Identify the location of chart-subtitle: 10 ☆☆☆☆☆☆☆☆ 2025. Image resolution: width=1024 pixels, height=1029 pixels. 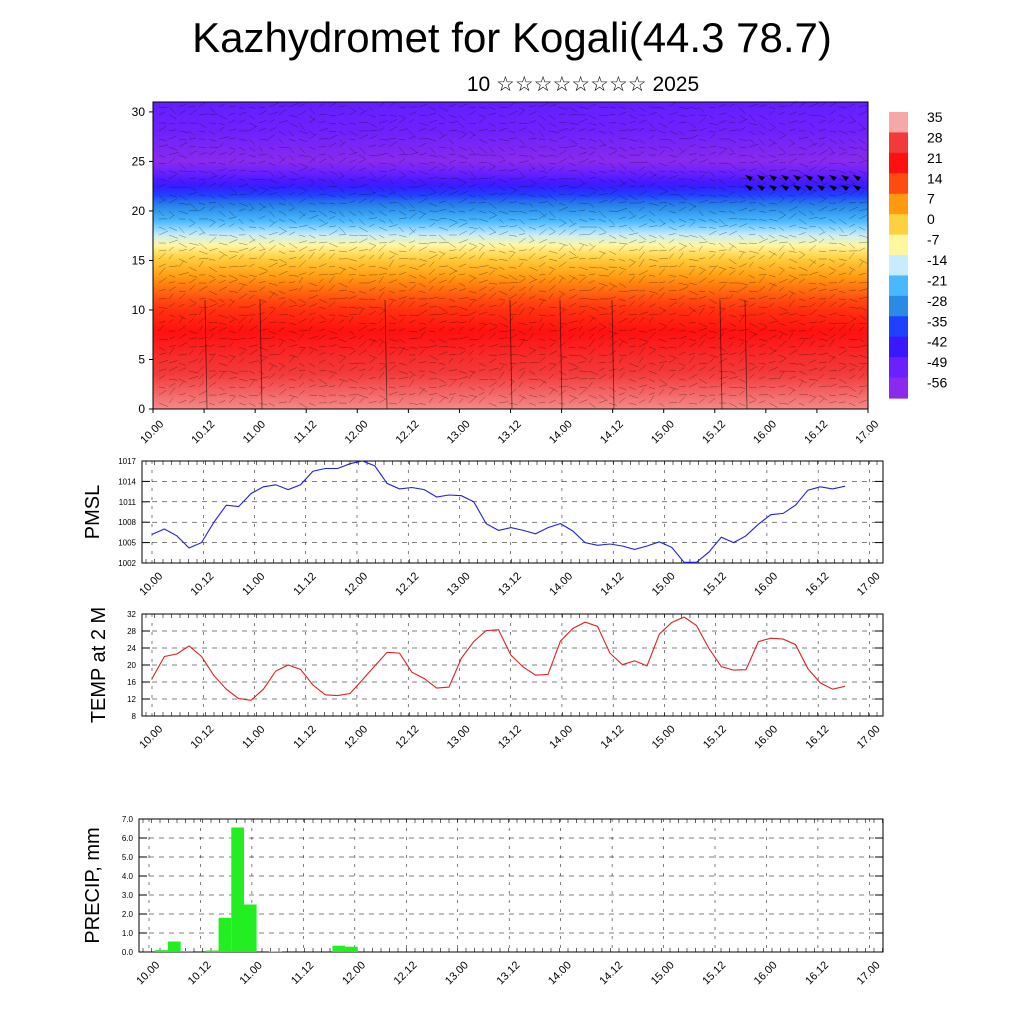
(512, 84).